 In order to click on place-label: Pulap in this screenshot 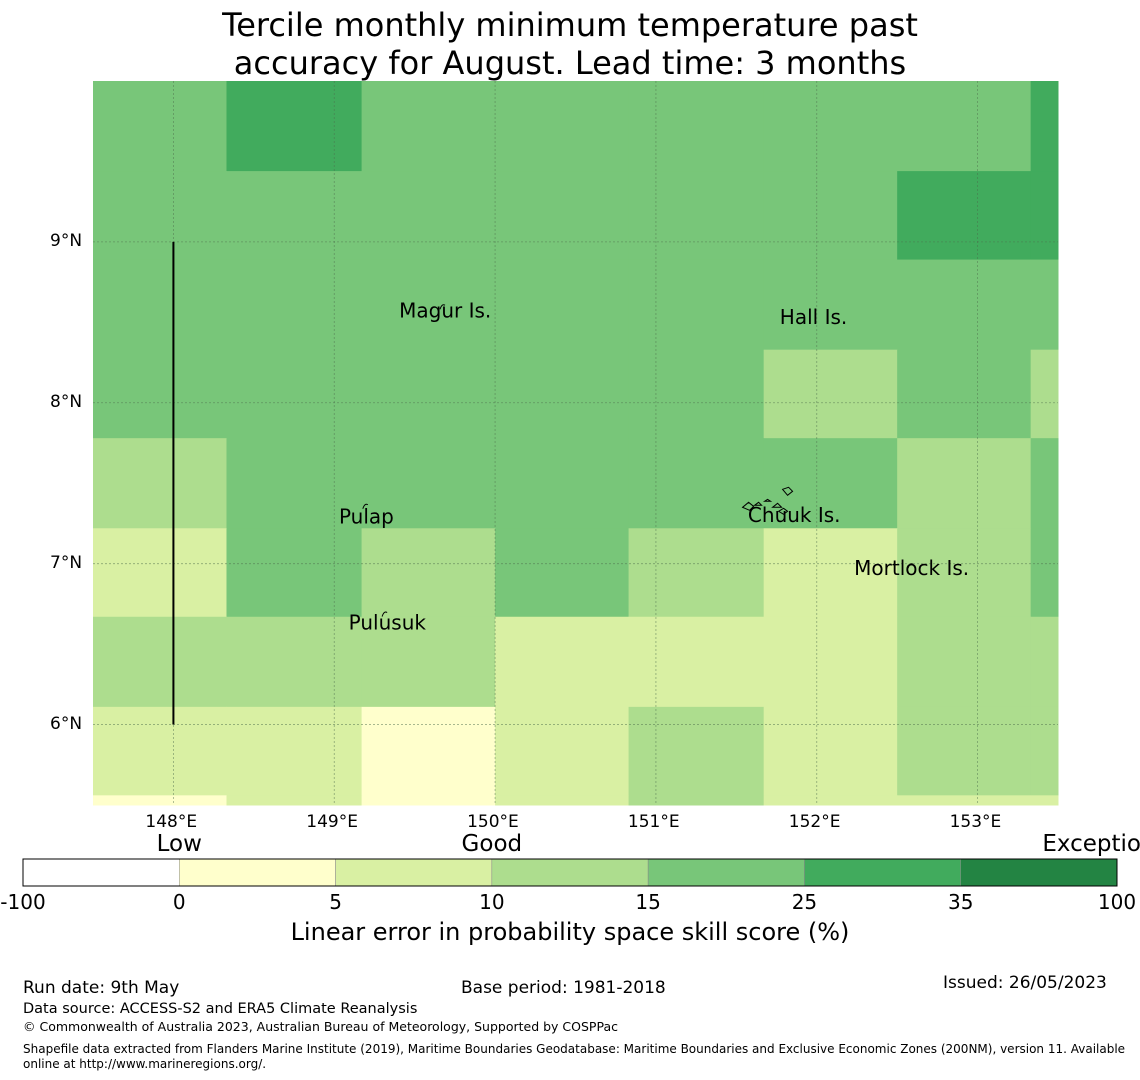, I will do `click(366, 516)`.